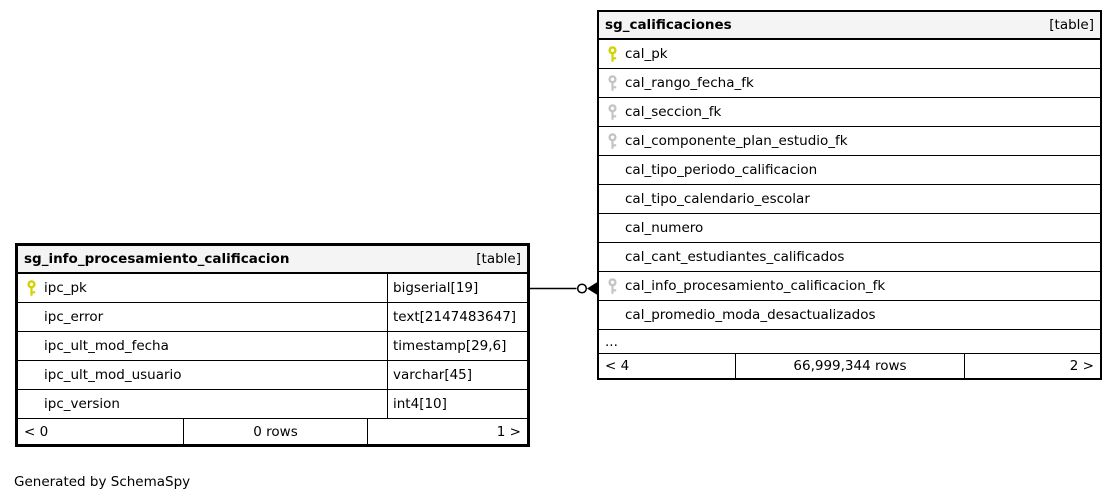 This screenshot has height=503, width=1117. What do you see at coordinates (272, 404) in the screenshot?
I see `column-row-ipc-version: ipc_version int4[10]` at bounding box center [272, 404].